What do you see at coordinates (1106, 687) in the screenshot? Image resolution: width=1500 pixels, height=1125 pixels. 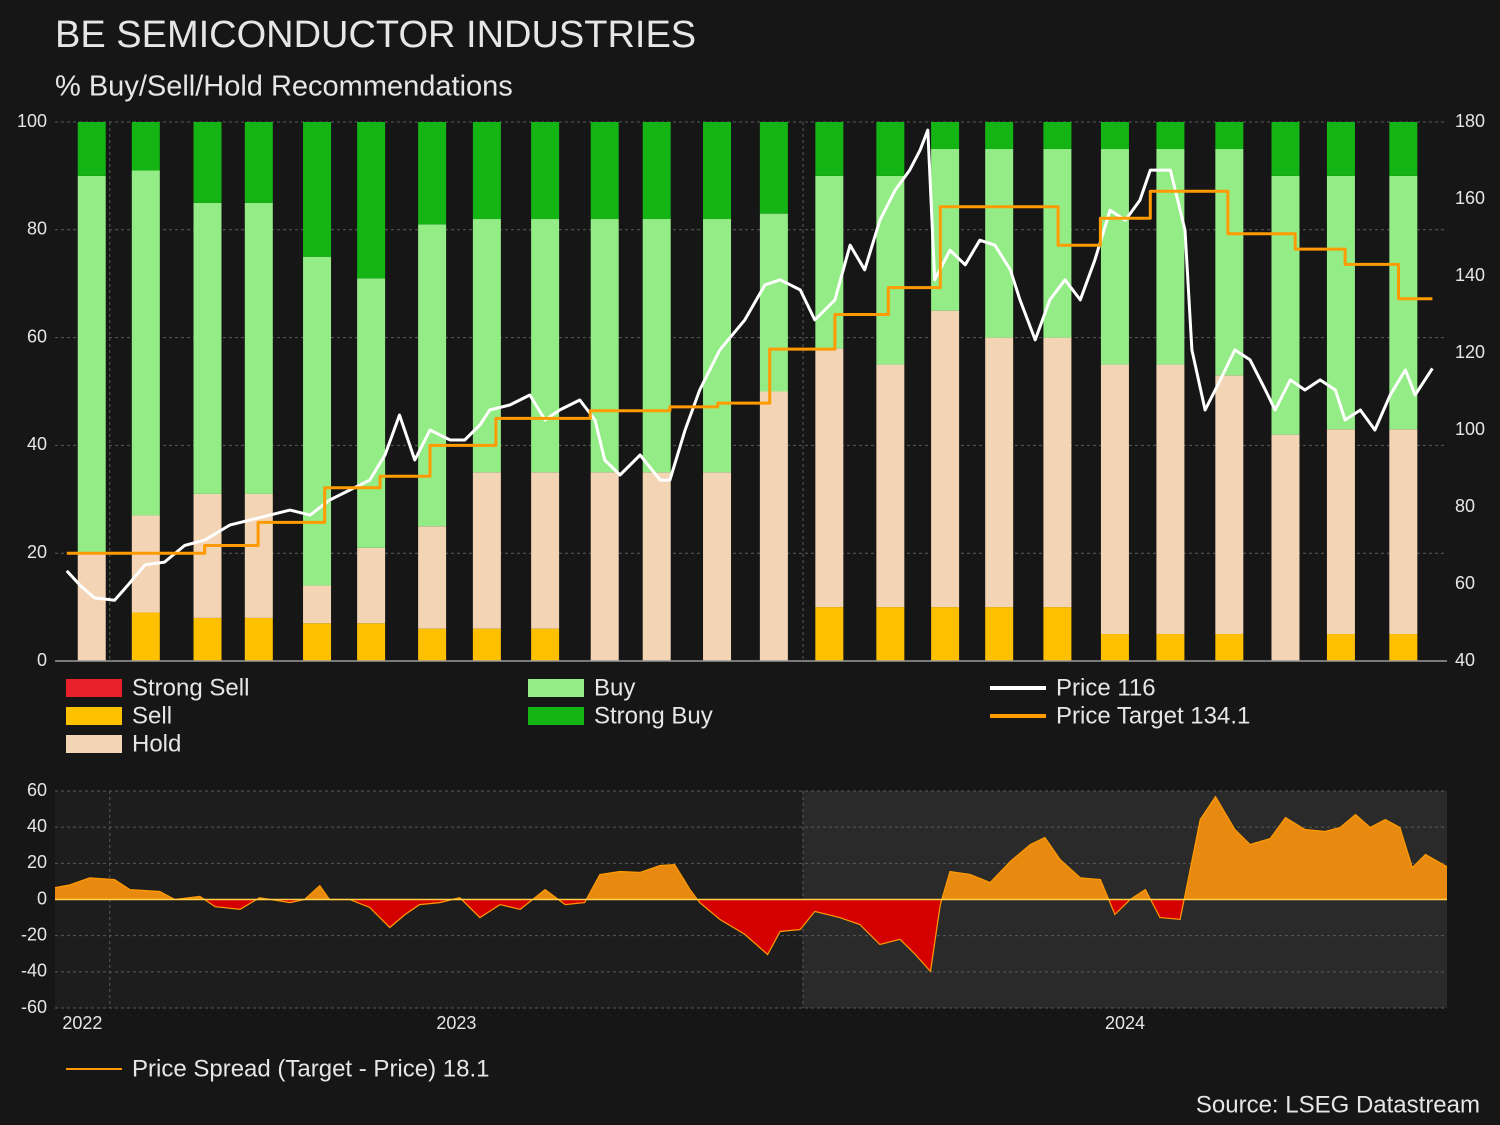 I see `legend-label: Price 116` at bounding box center [1106, 687].